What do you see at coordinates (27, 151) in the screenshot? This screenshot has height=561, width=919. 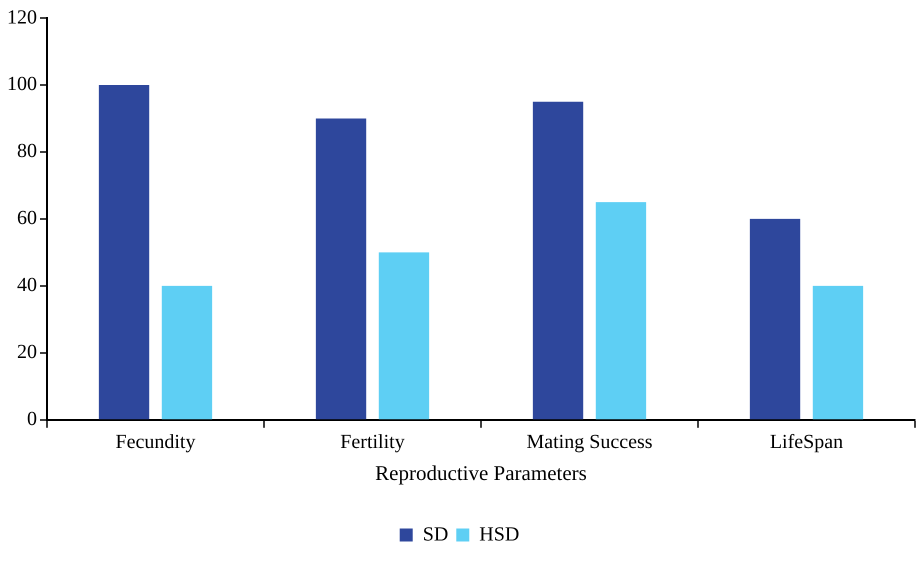 I see `y-tick-label: 80` at bounding box center [27, 151].